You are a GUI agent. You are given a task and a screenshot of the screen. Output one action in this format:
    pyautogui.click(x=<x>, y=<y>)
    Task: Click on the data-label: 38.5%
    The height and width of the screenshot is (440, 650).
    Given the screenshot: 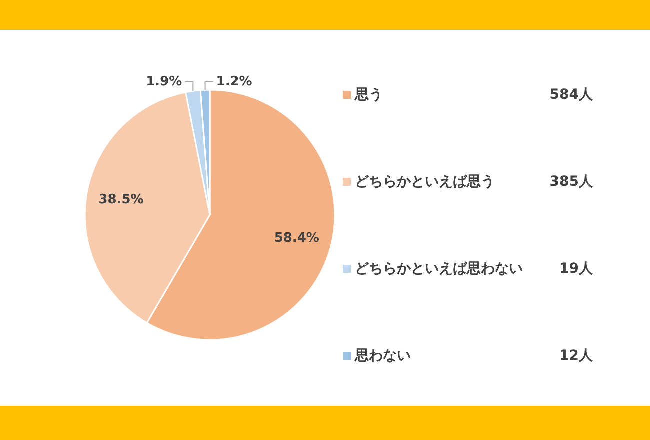 What is the action you would take?
    pyautogui.click(x=121, y=200)
    